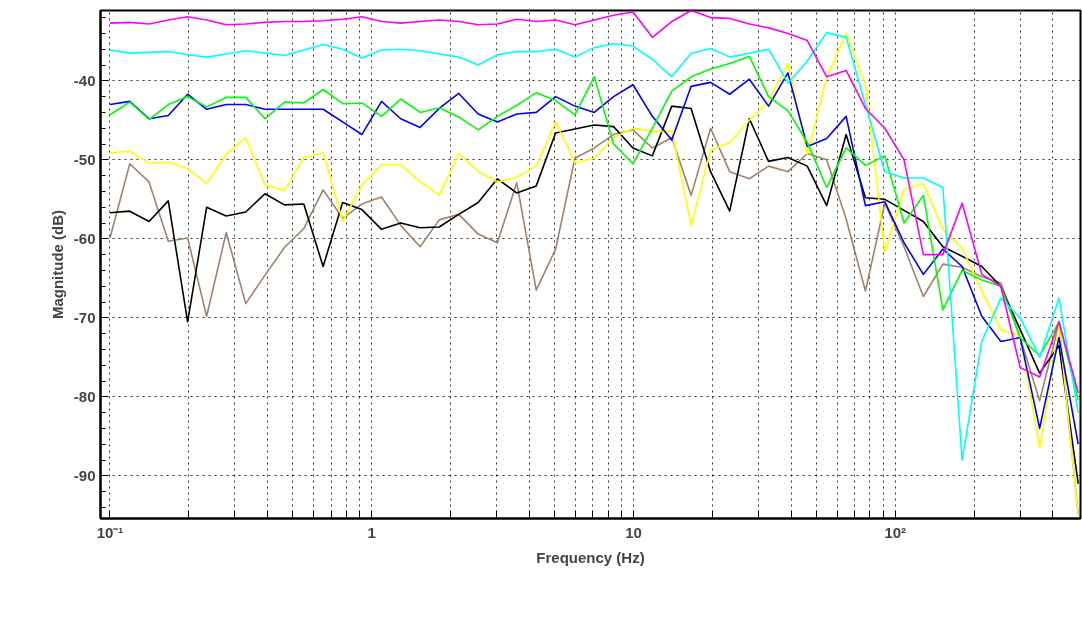 The image size is (1082, 628). I want to click on x-tick-label: 10, so click(633, 532).